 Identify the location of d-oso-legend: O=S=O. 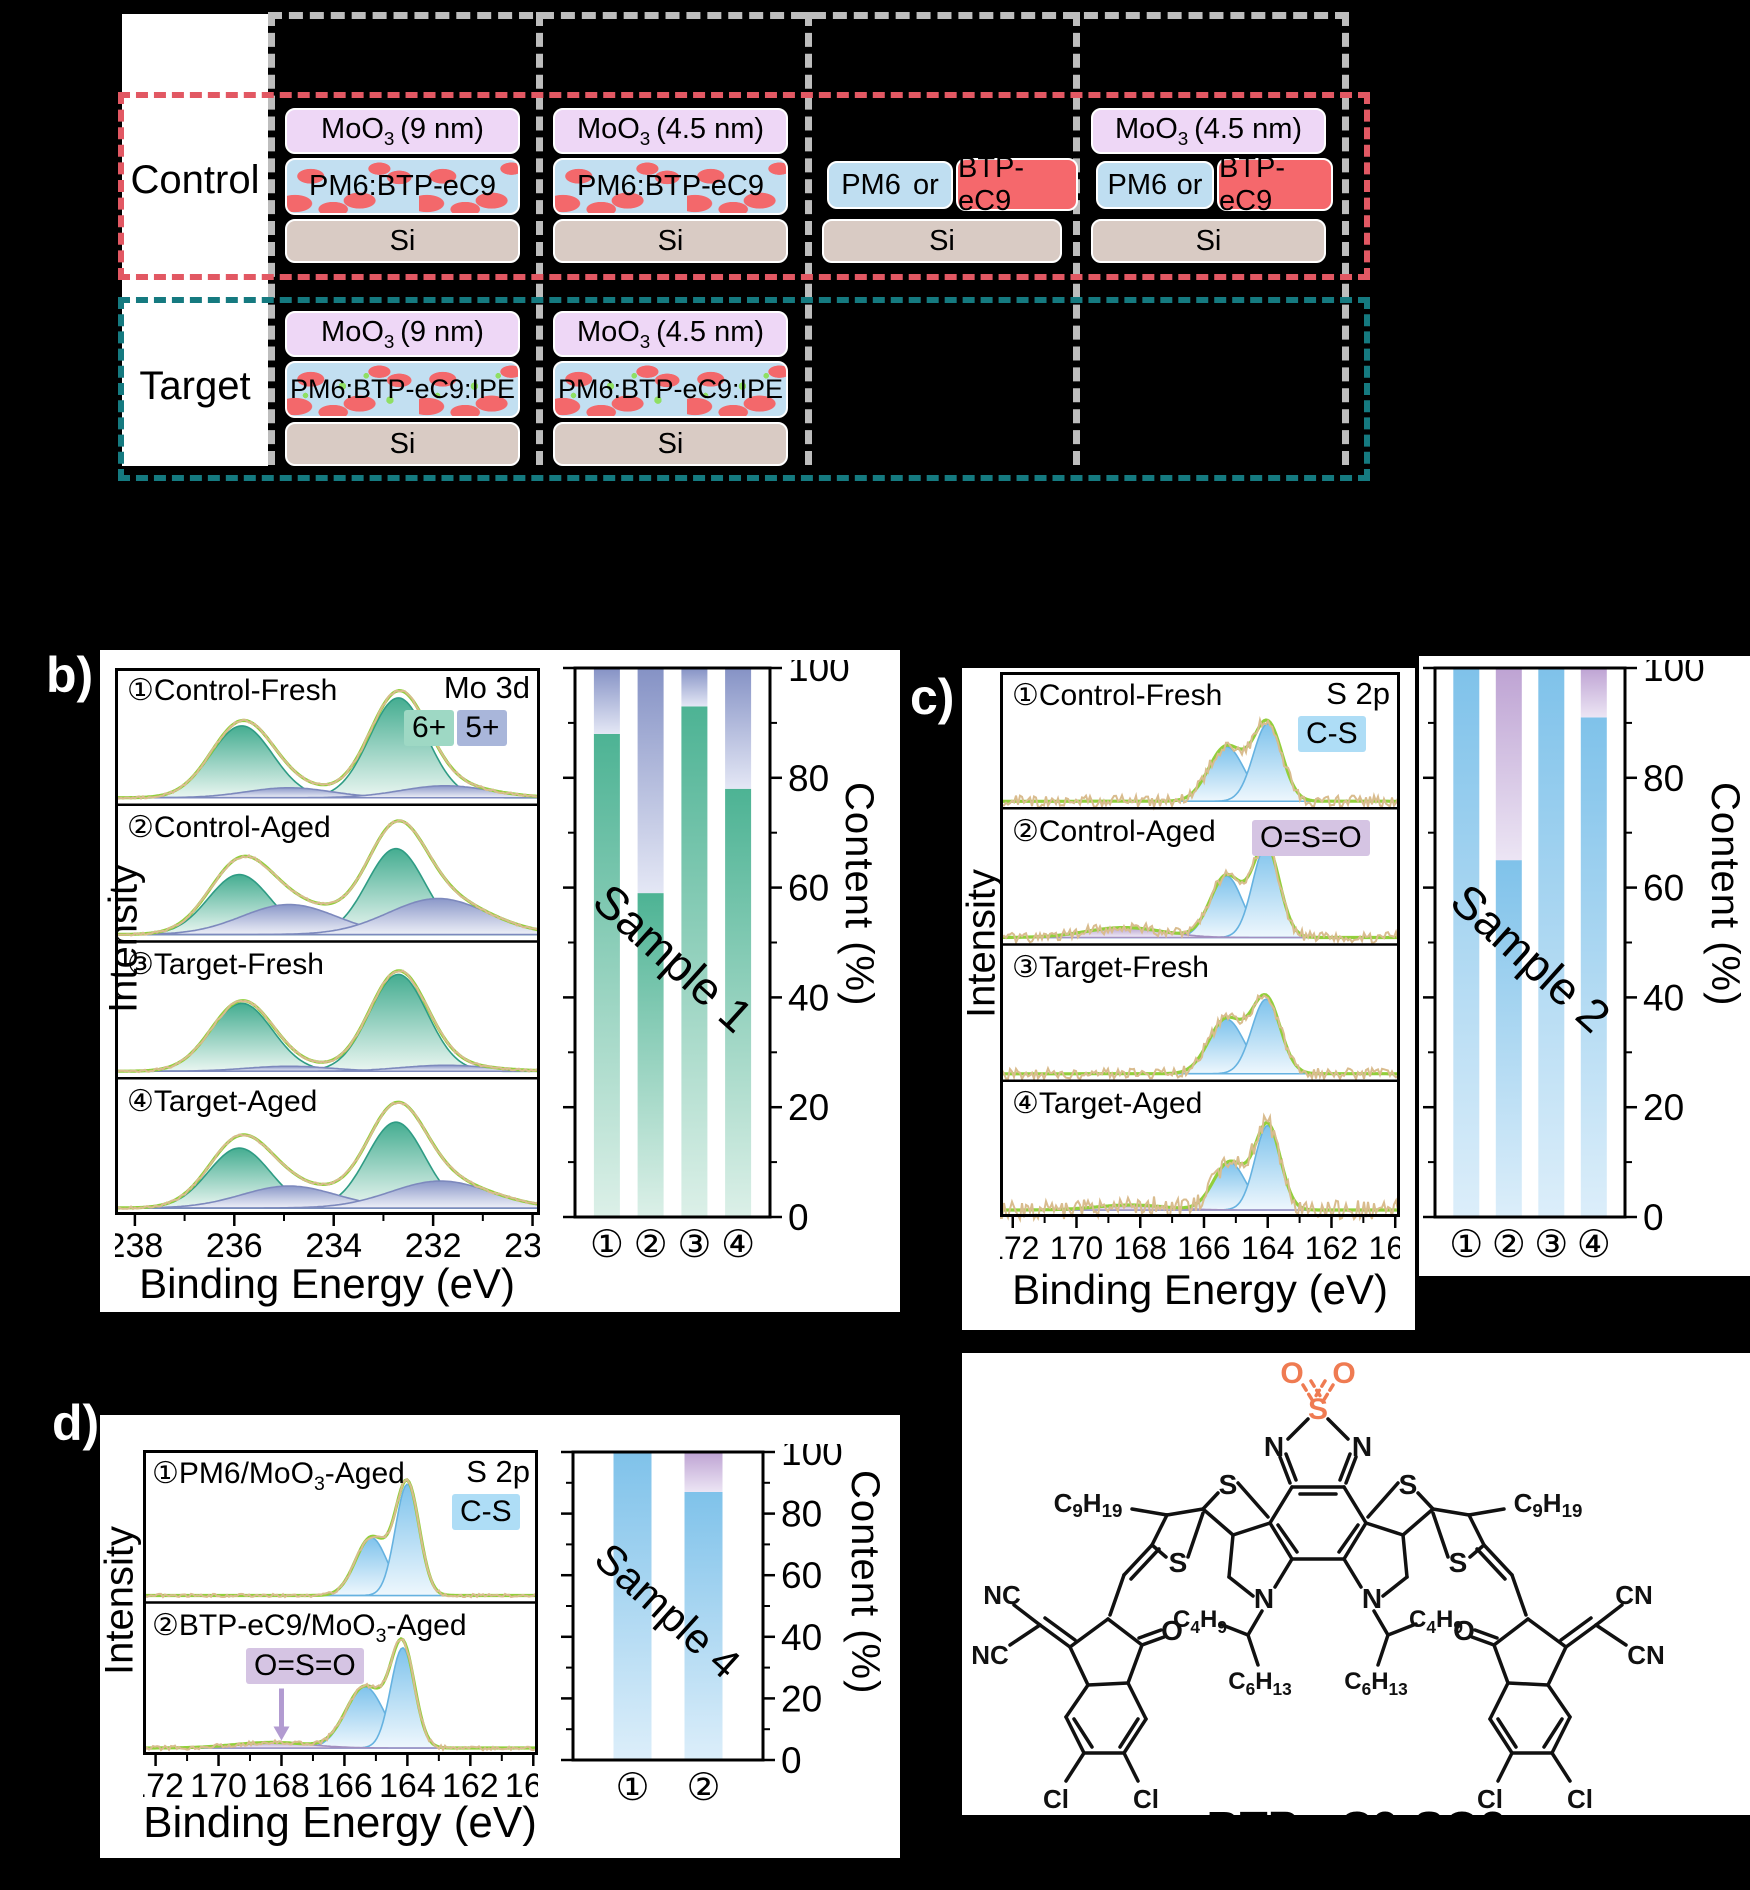
(305, 1666).